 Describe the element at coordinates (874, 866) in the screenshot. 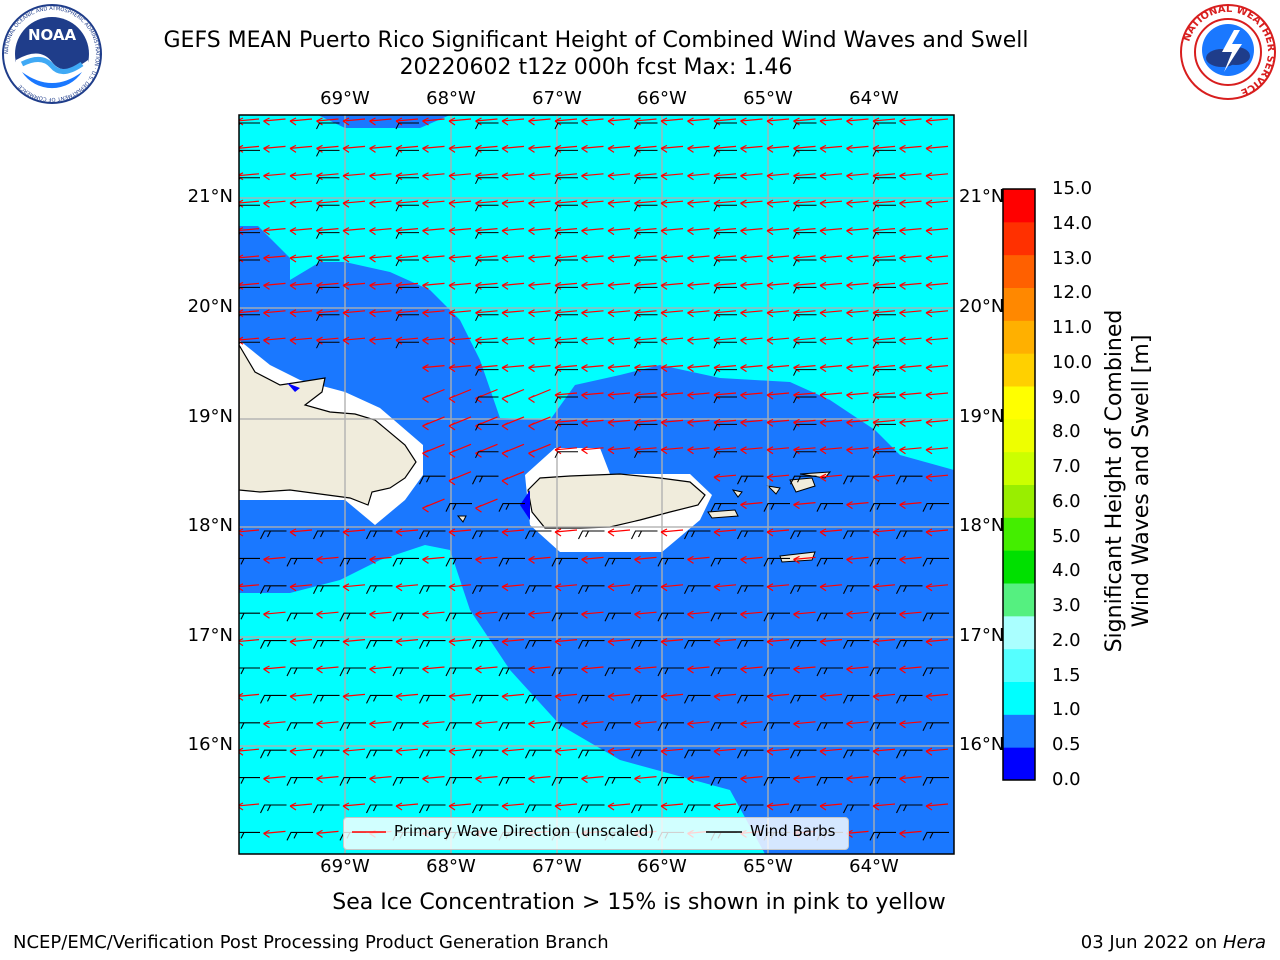

I see `lon-tick-bottom: 64°W` at that location.